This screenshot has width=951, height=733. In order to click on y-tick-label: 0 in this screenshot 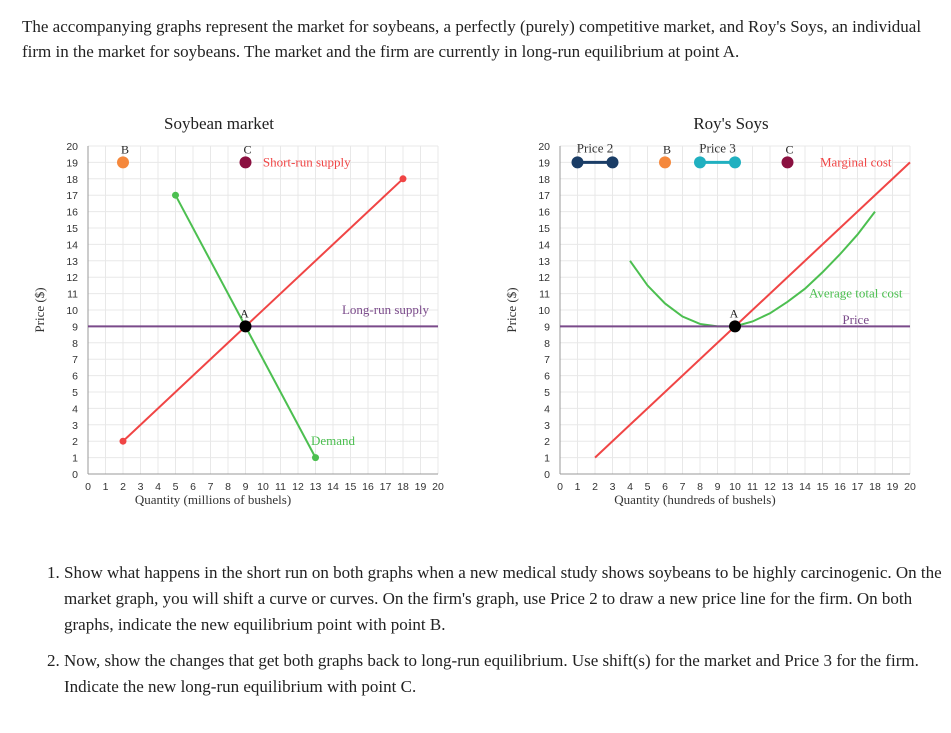, I will do `click(547, 475)`.